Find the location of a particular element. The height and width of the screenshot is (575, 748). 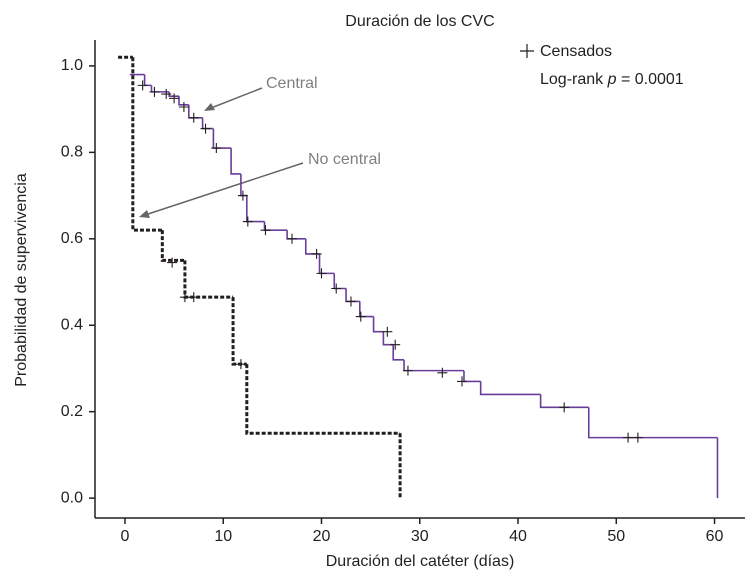

note-text: Log-rank is located at coordinates (574, 79).